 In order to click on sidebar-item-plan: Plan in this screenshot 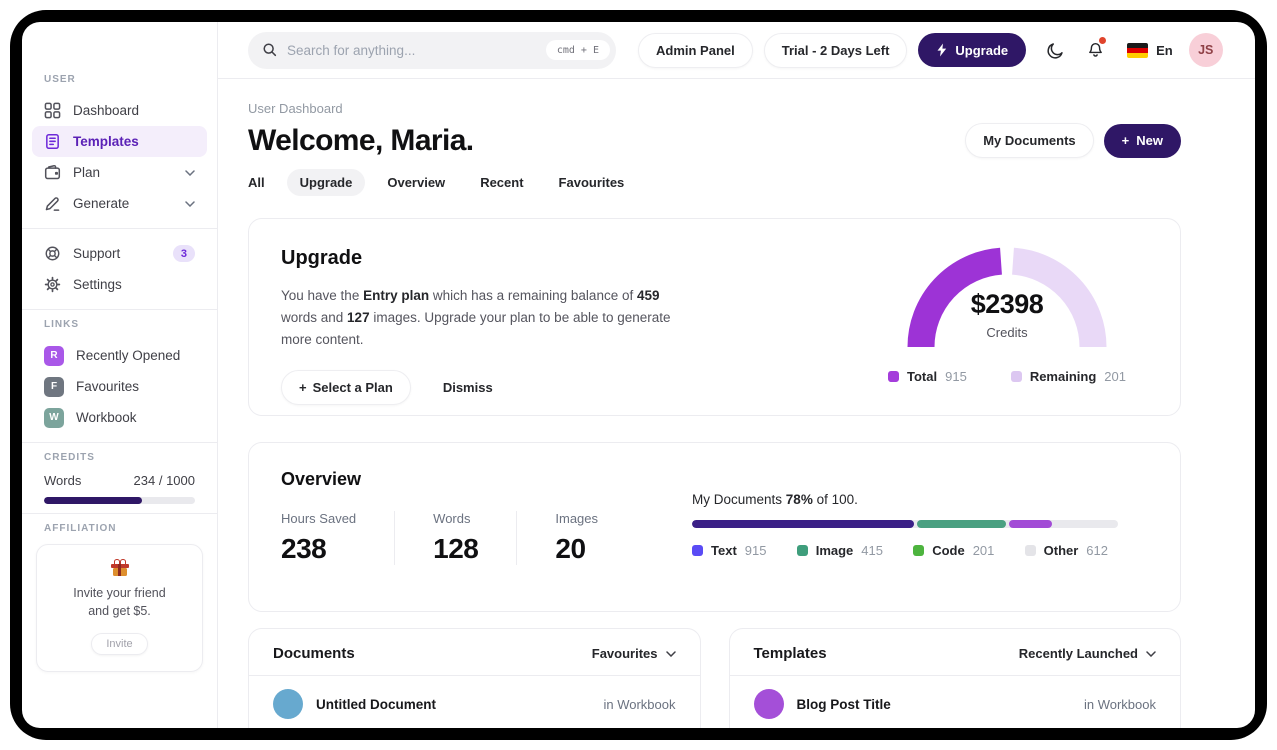, I will do `click(119, 172)`.